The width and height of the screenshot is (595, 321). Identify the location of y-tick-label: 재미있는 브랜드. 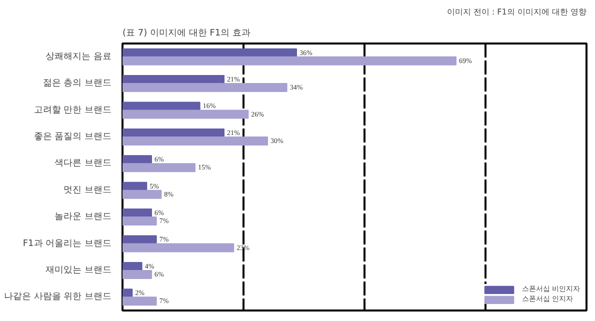
(79, 270).